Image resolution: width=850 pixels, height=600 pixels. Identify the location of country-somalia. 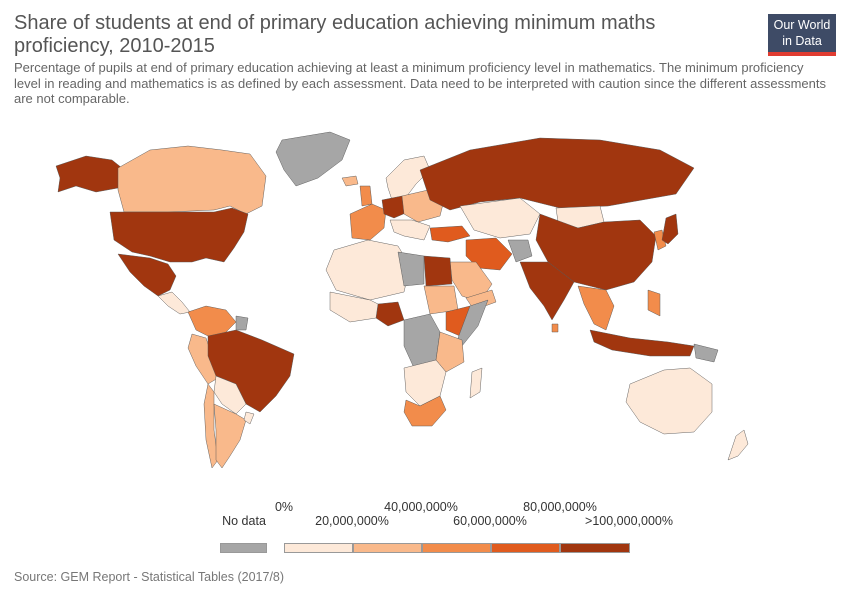
(473, 323).